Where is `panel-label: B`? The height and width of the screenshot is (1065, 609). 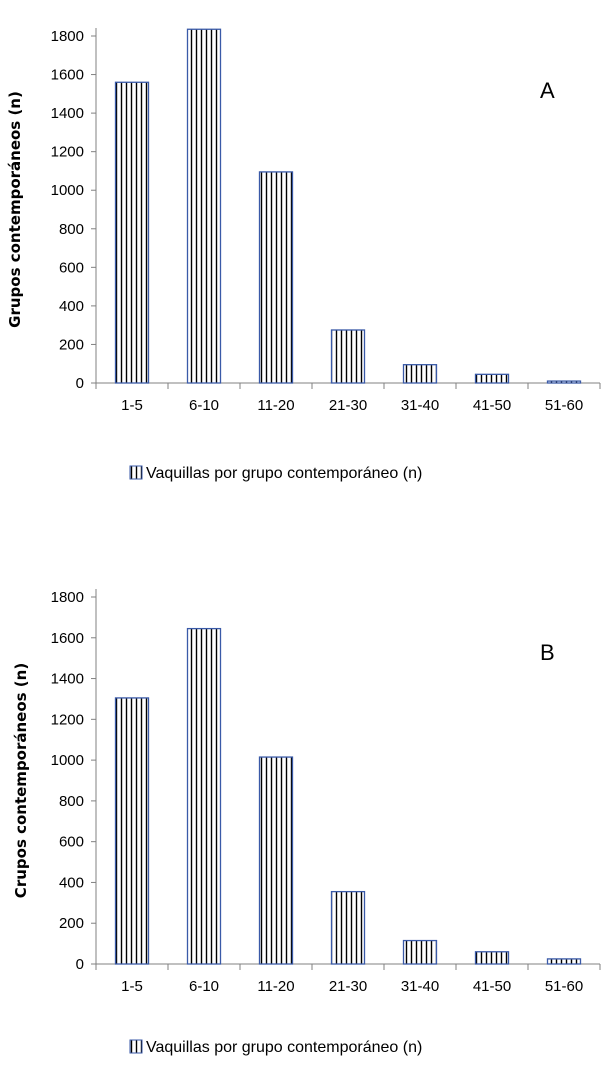 panel-label: B is located at coordinates (547, 652).